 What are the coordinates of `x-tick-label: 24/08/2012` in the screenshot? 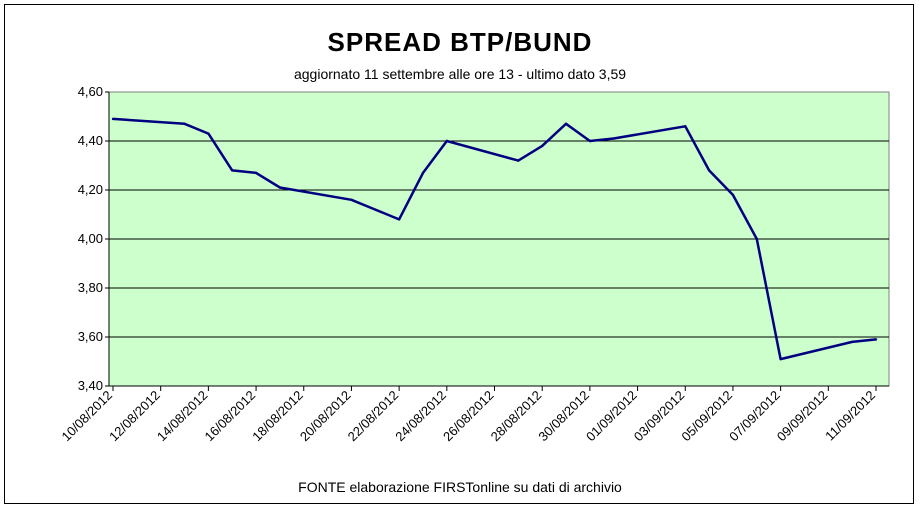 It's located at (420, 416).